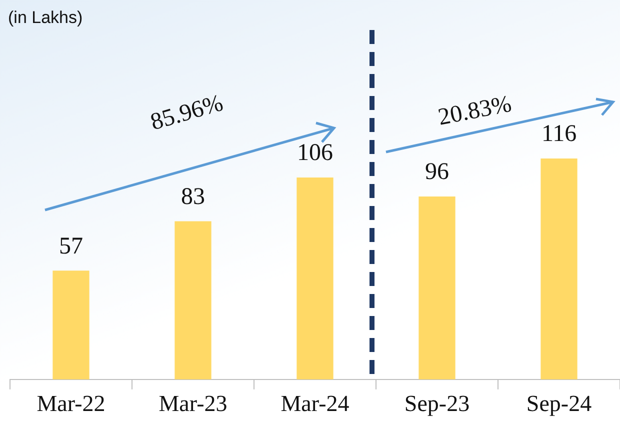 The height and width of the screenshot is (421, 620). What do you see at coordinates (45, 18) in the screenshot?
I see `chart-title: (in Lakhs)` at bounding box center [45, 18].